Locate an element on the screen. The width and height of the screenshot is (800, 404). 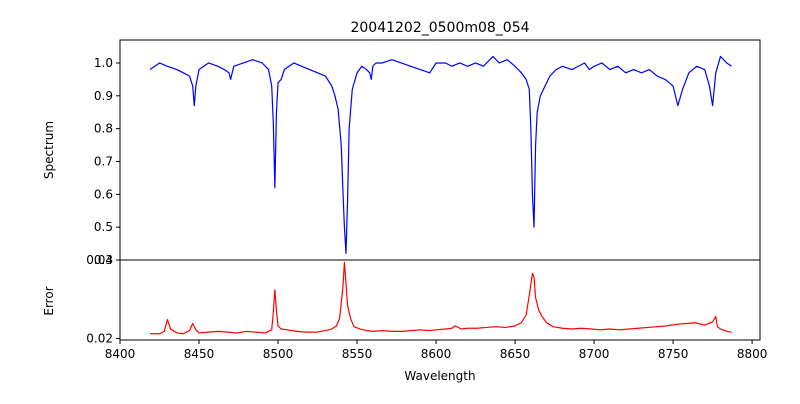
chart-title: 20041202_0500m08_054 is located at coordinates (439, 28).